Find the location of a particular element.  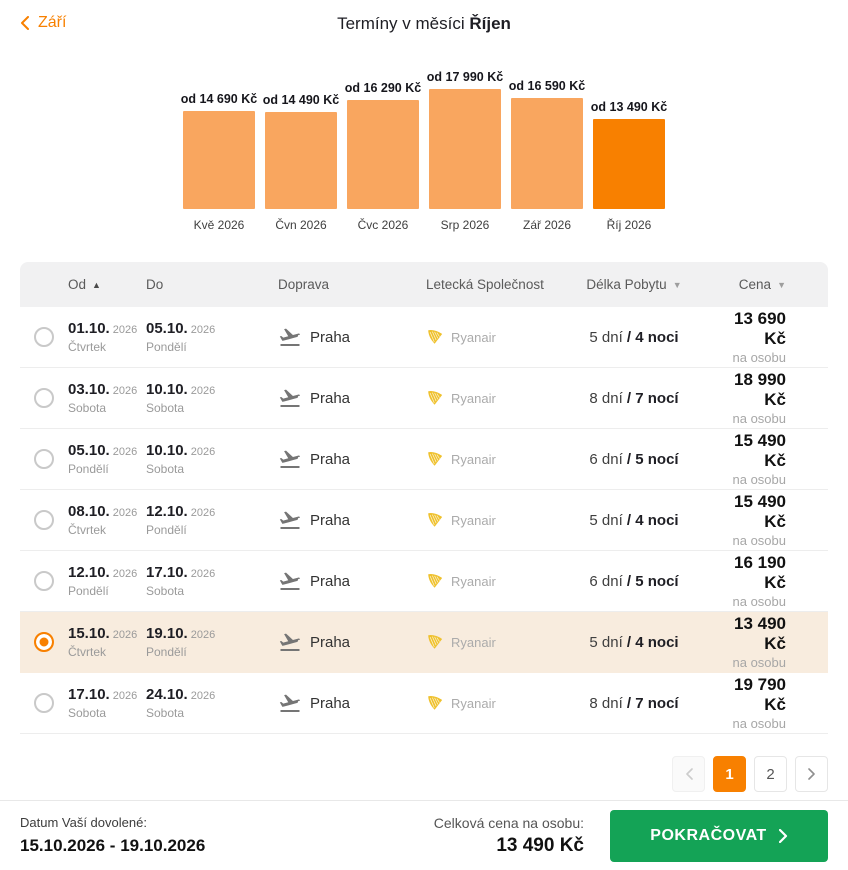

month-bar: od 16 590 Kč Zář 2026 is located at coordinates (547, 155).